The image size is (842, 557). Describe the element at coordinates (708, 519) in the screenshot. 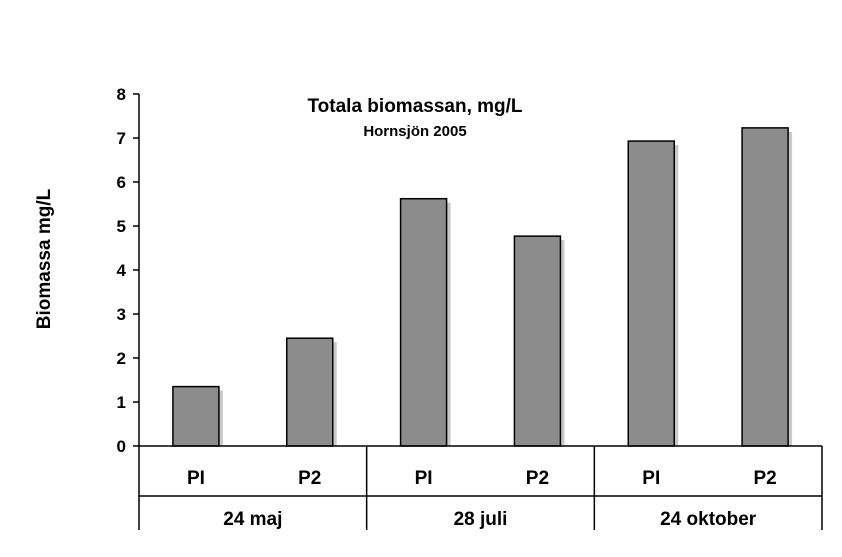

I see `group-label: 24 oktober` at that location.